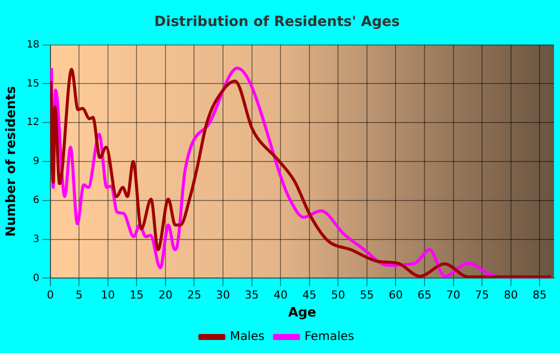 The height and width of the screenshot is (353, 560). Describe the element at coordinates (539, 295) in the screenshot. I see `x-tick-label: 85` at that location.